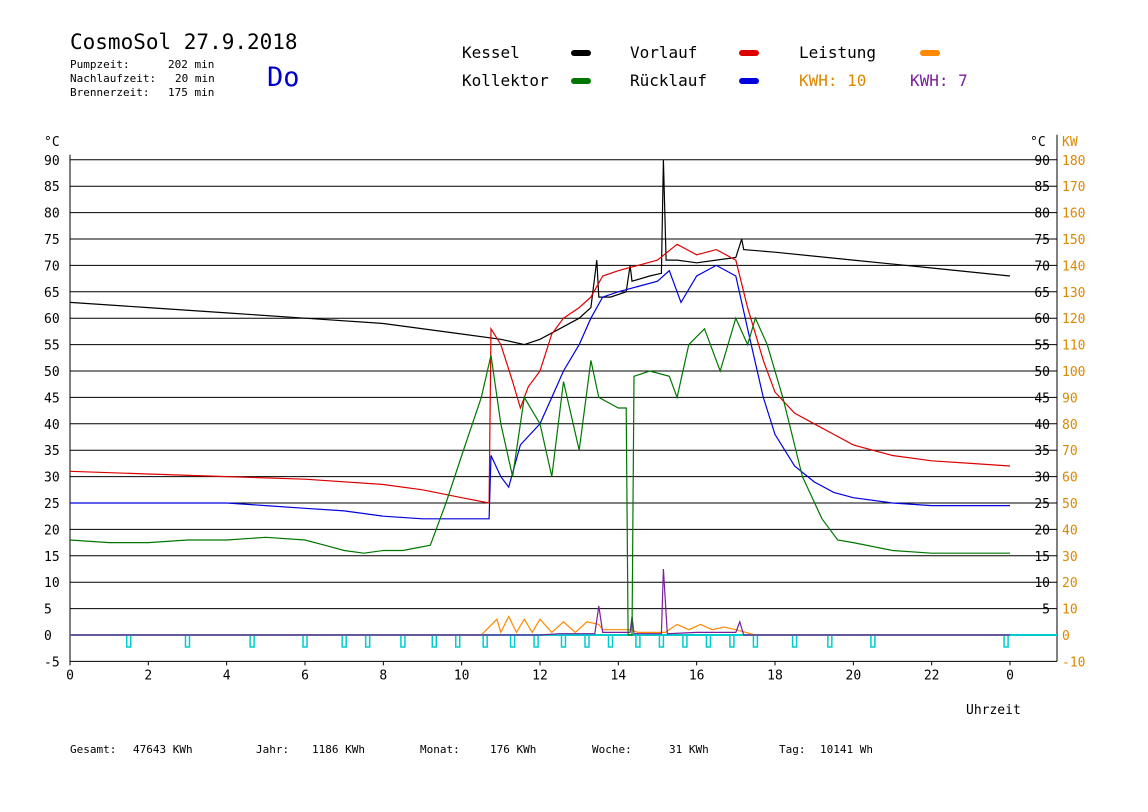  Describe the element at coordinates (1073, 266) in the screenshot. I see `y-power-tick-140: 140` at that location.